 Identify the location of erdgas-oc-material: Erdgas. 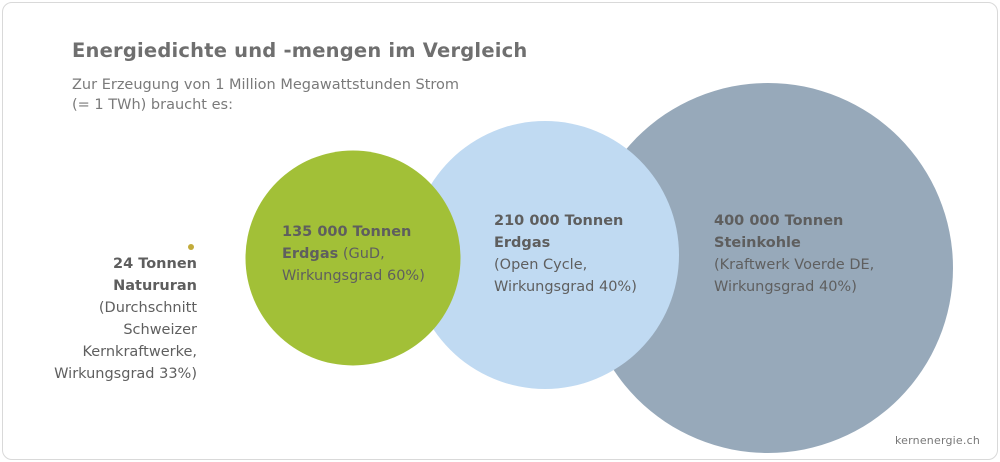
(522, 243).